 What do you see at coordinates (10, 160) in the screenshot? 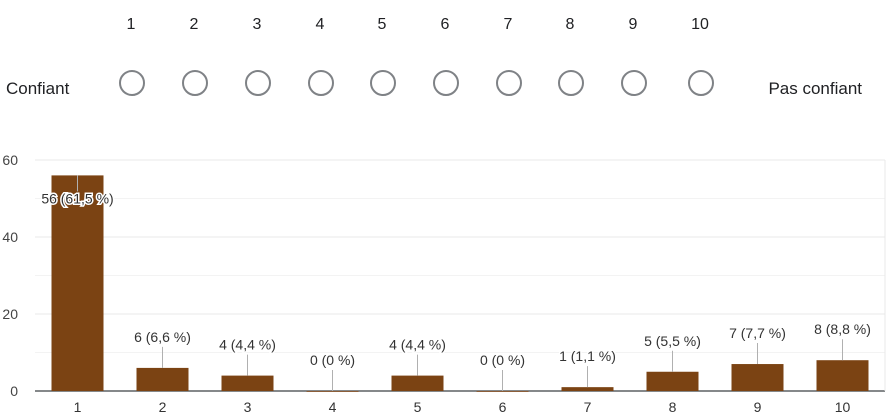
I see `y-tick-label: 60` at bounding box center [10, 160].